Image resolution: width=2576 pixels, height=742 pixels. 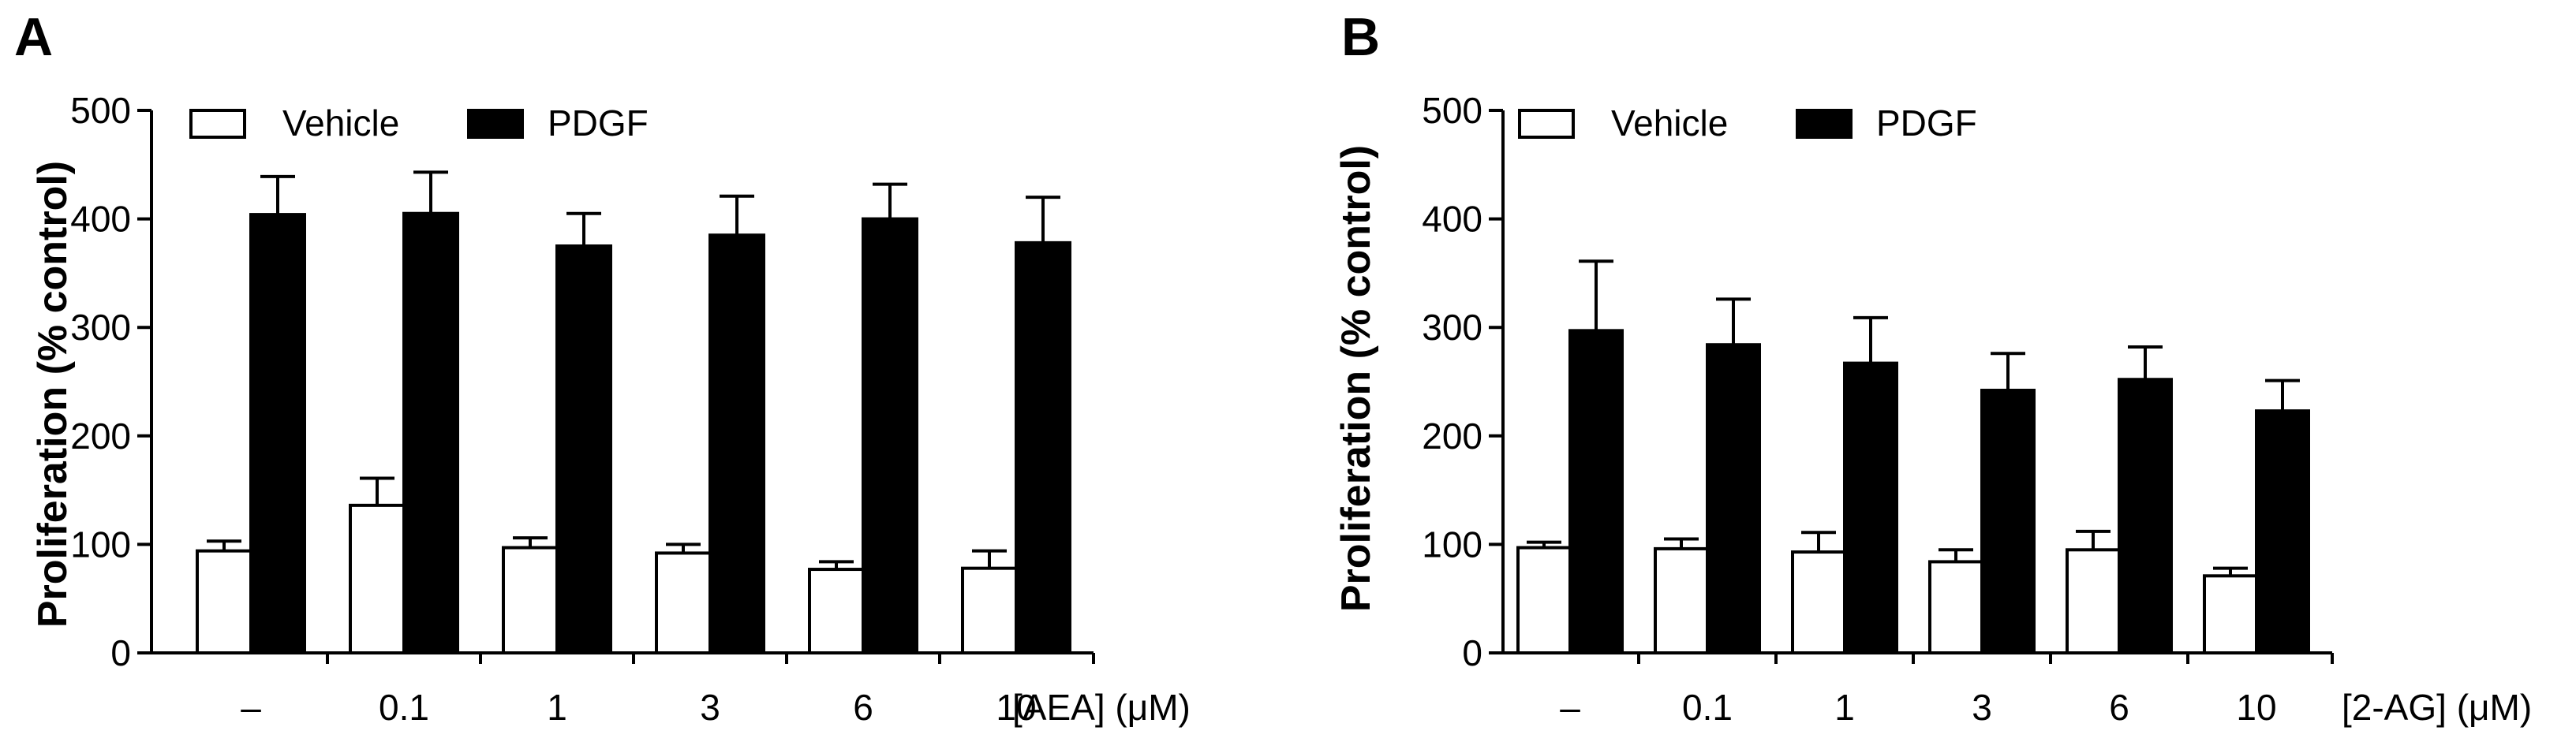 What do you see at coordinates (2437, 707) in the screenshot?
I see `x-axis-title: [2-AG] (μM)` at bounding box center [2437, 707].